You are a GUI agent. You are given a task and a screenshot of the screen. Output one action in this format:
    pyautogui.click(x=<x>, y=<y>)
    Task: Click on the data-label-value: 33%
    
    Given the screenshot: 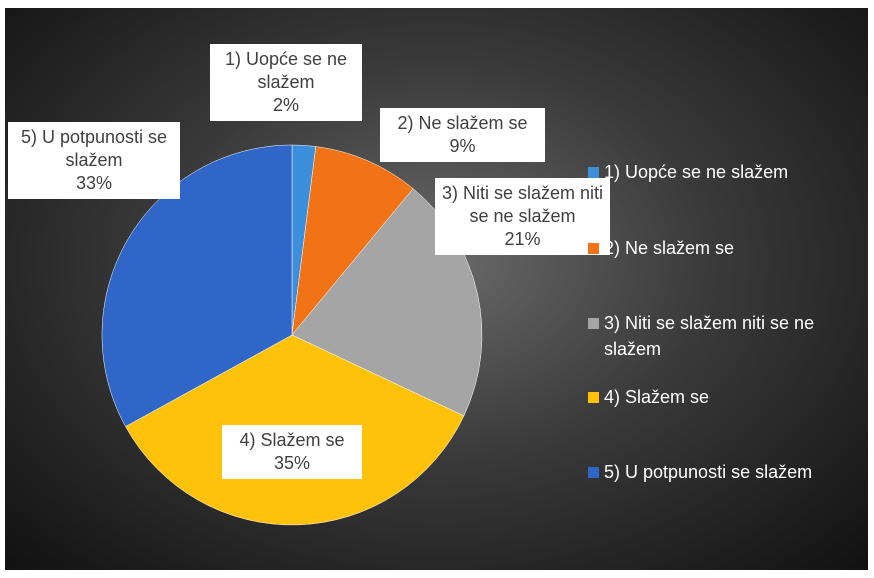 What is the action you would take?
    pyautogui.click(x=94, y=183)
    